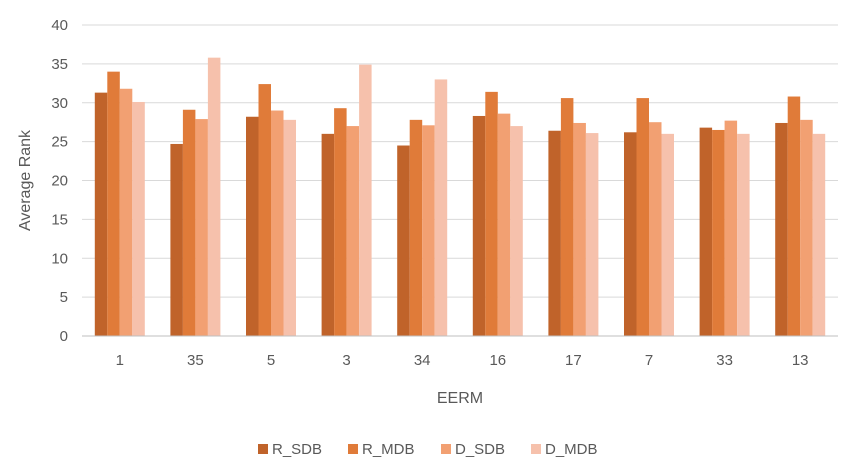 The height and width of the screenshot is (465, 848). I want to click on y-tick-label: 20, so click(59, 181).